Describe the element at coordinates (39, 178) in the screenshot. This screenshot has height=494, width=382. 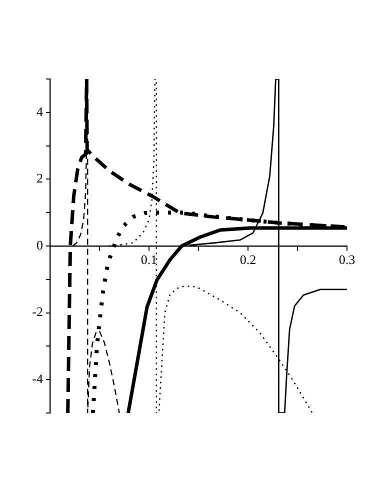
I see `y-tick-label: 2` at that location.